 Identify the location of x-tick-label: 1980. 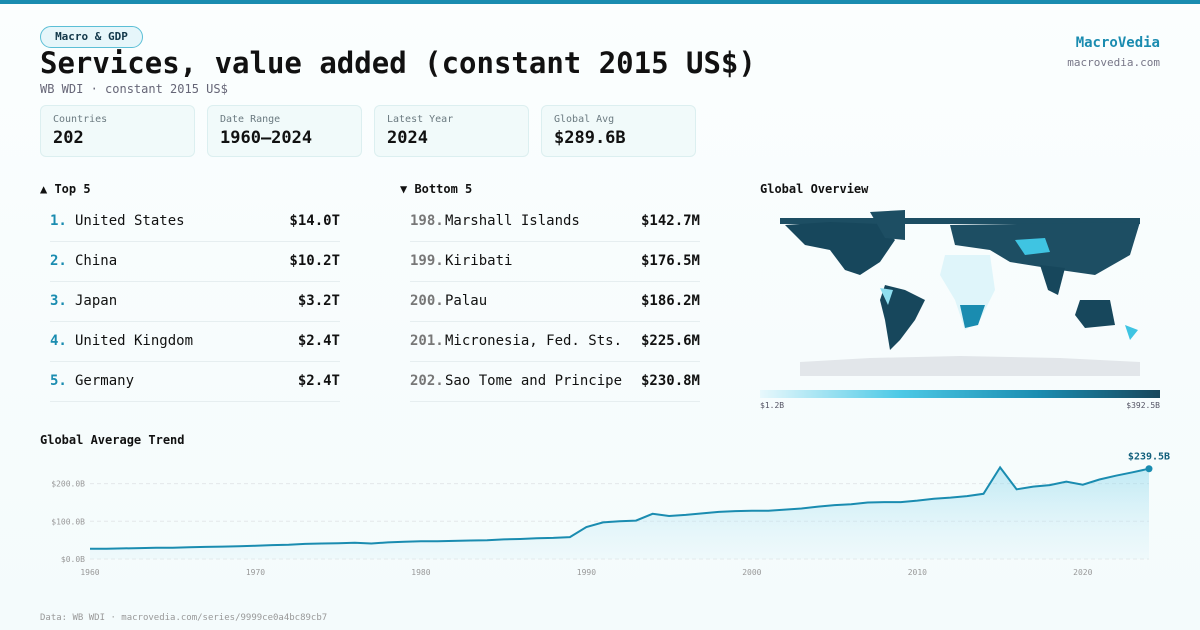
(420, 572).